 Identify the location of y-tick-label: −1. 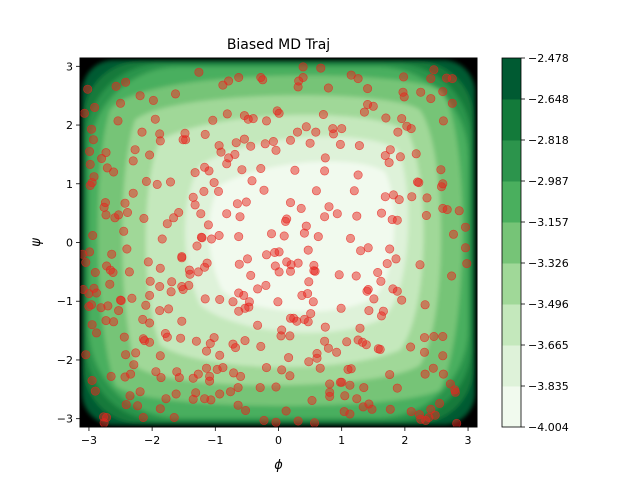
(65, 301).